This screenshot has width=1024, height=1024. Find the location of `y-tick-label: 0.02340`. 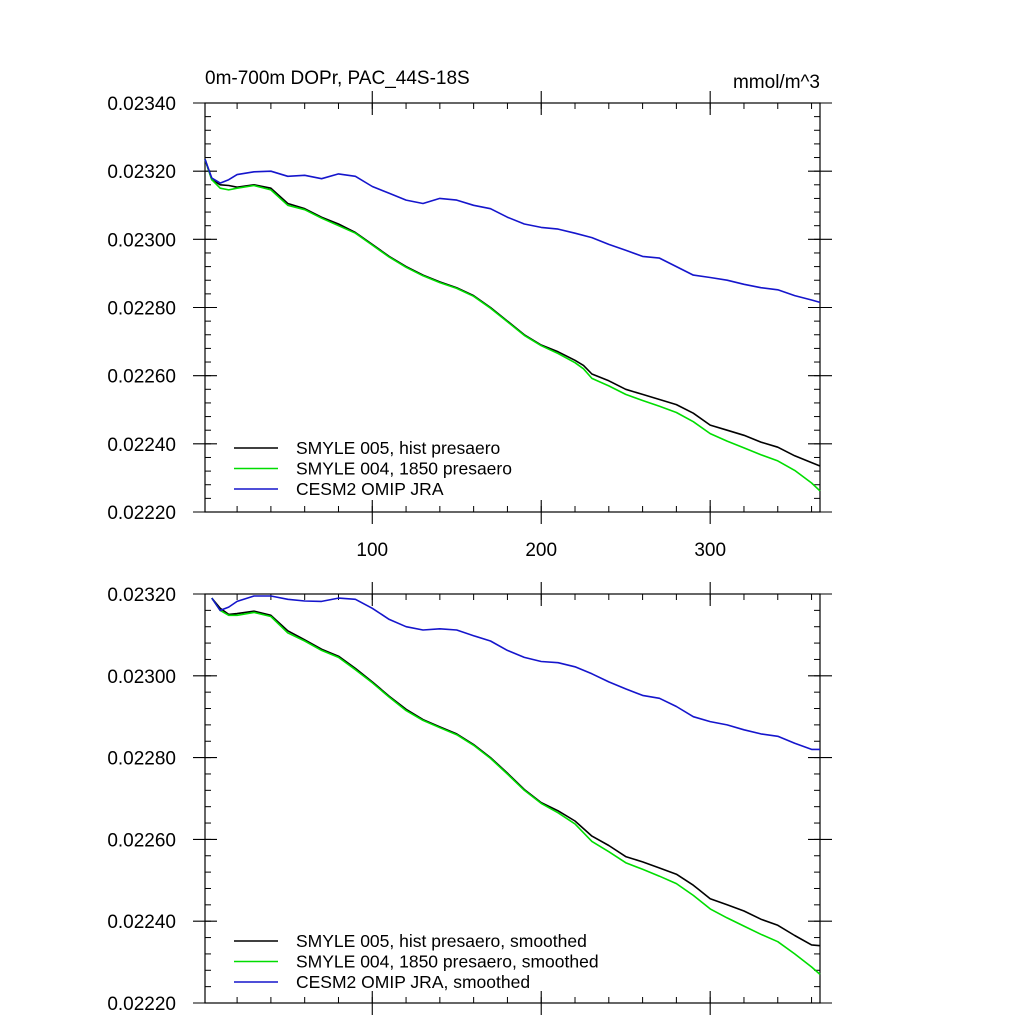

y-tick-label: 0.02340 is located at coordinates (141, 104).